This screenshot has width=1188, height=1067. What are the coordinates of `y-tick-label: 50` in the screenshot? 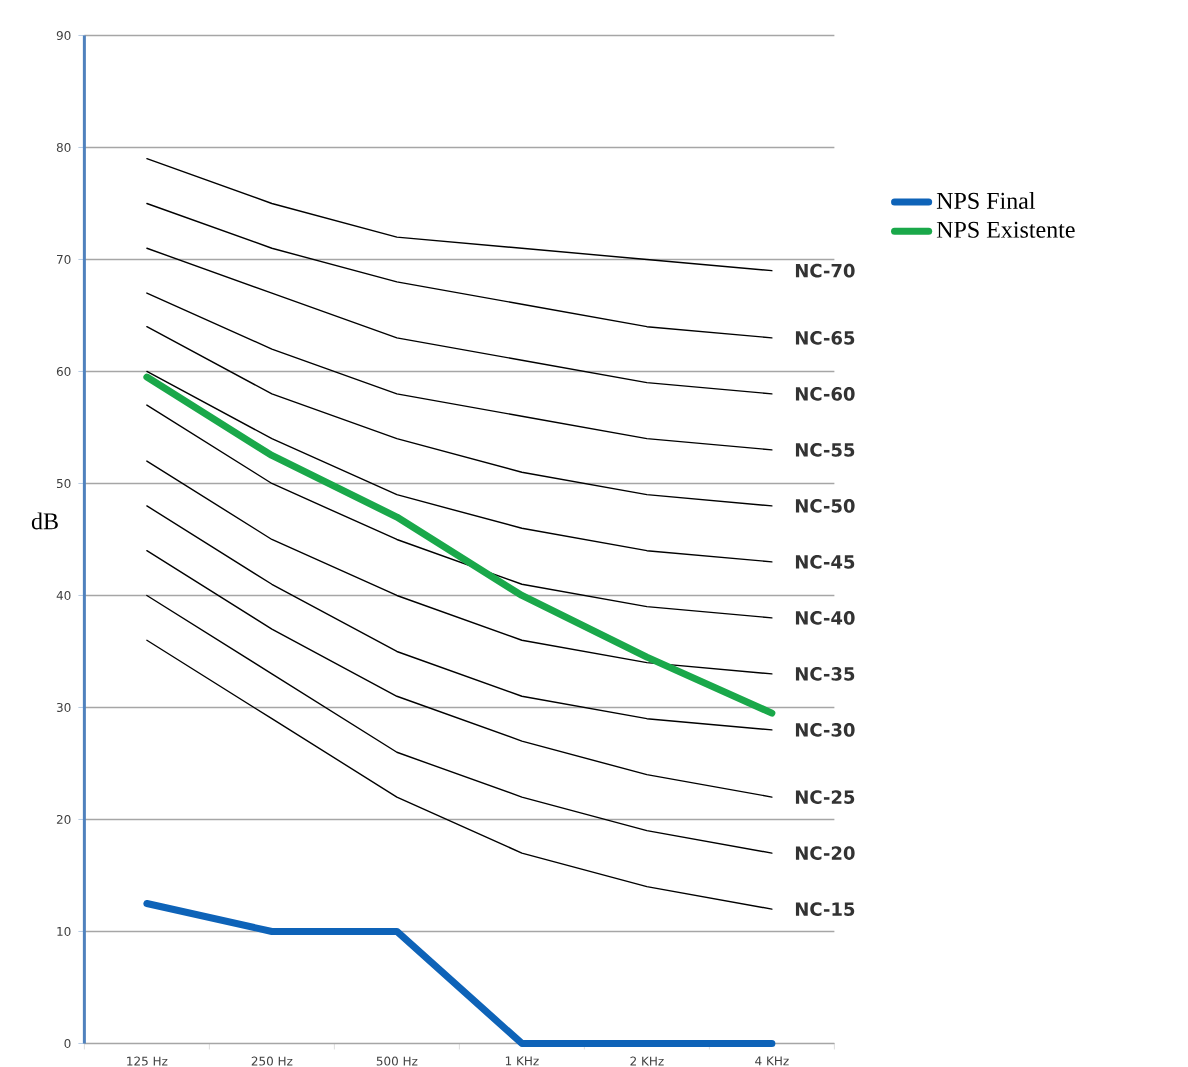 It's located at (63, 483).